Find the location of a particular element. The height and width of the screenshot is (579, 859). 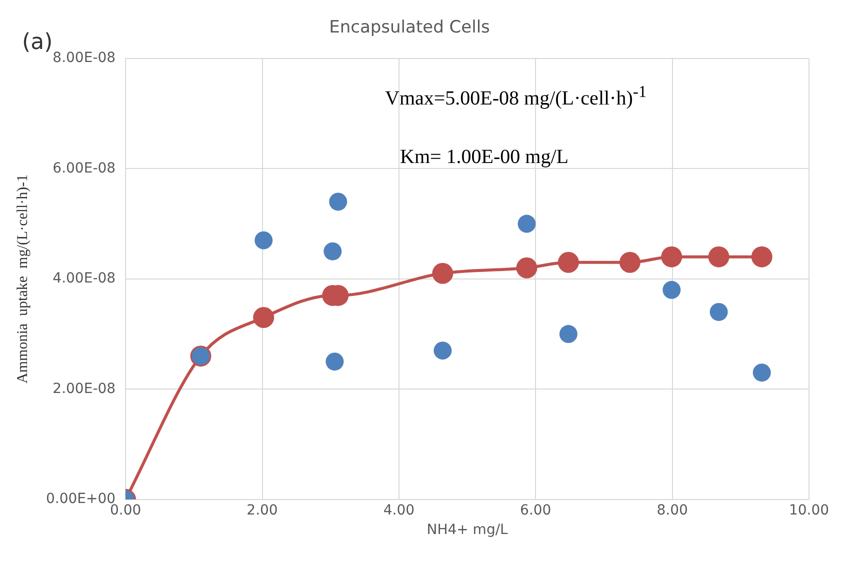

x-tick-label: 2.00 is located at coordinates (262, 510).